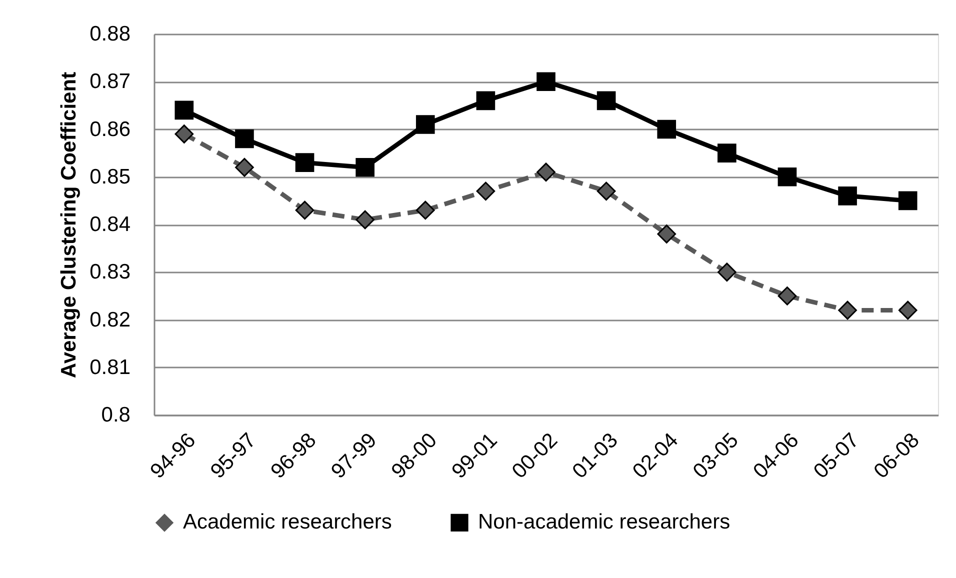 The height and width of the screenshot is (578, 956). I want to click on y-tick-label: 0.85, so click(110, 176).